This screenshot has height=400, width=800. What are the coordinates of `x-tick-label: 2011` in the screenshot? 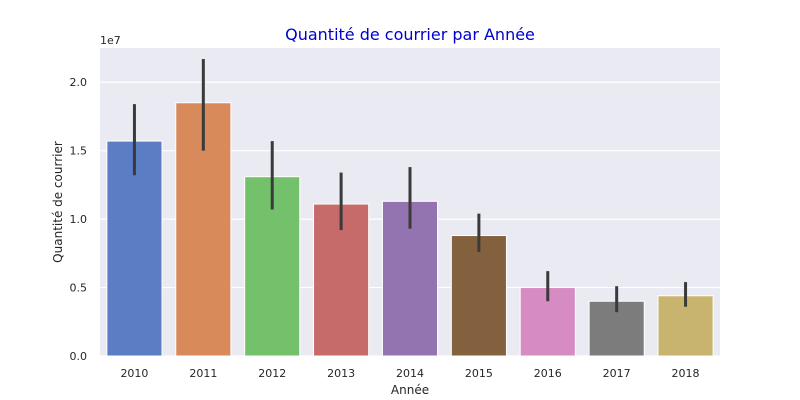 It's located at (203, 373).